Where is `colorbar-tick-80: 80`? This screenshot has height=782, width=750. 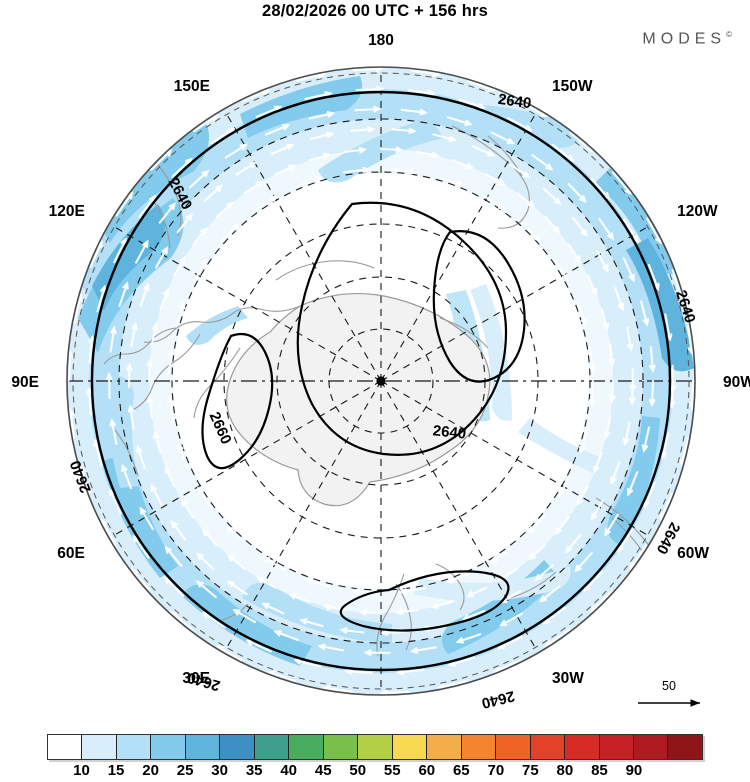 colorbar-tick-80: 80 is located at coordinates (565, 770).